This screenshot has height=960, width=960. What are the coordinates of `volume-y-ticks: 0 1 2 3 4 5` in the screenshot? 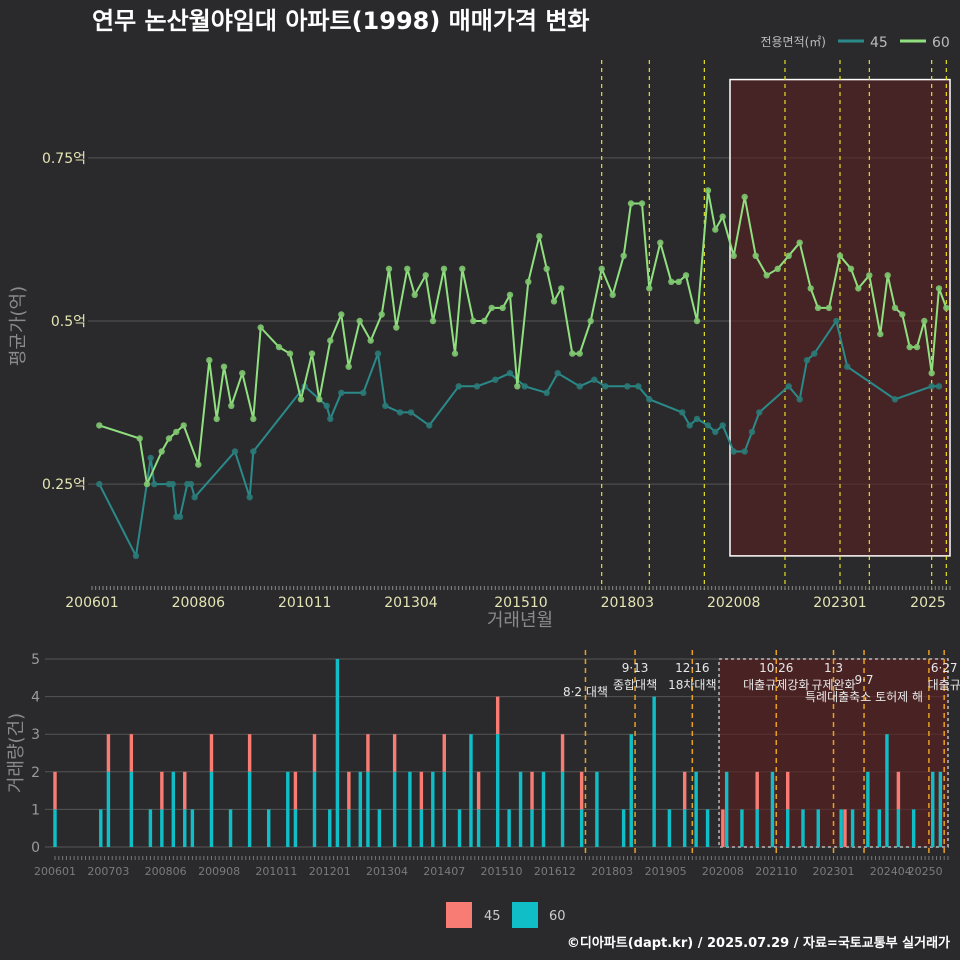 It's located at (35, 754).